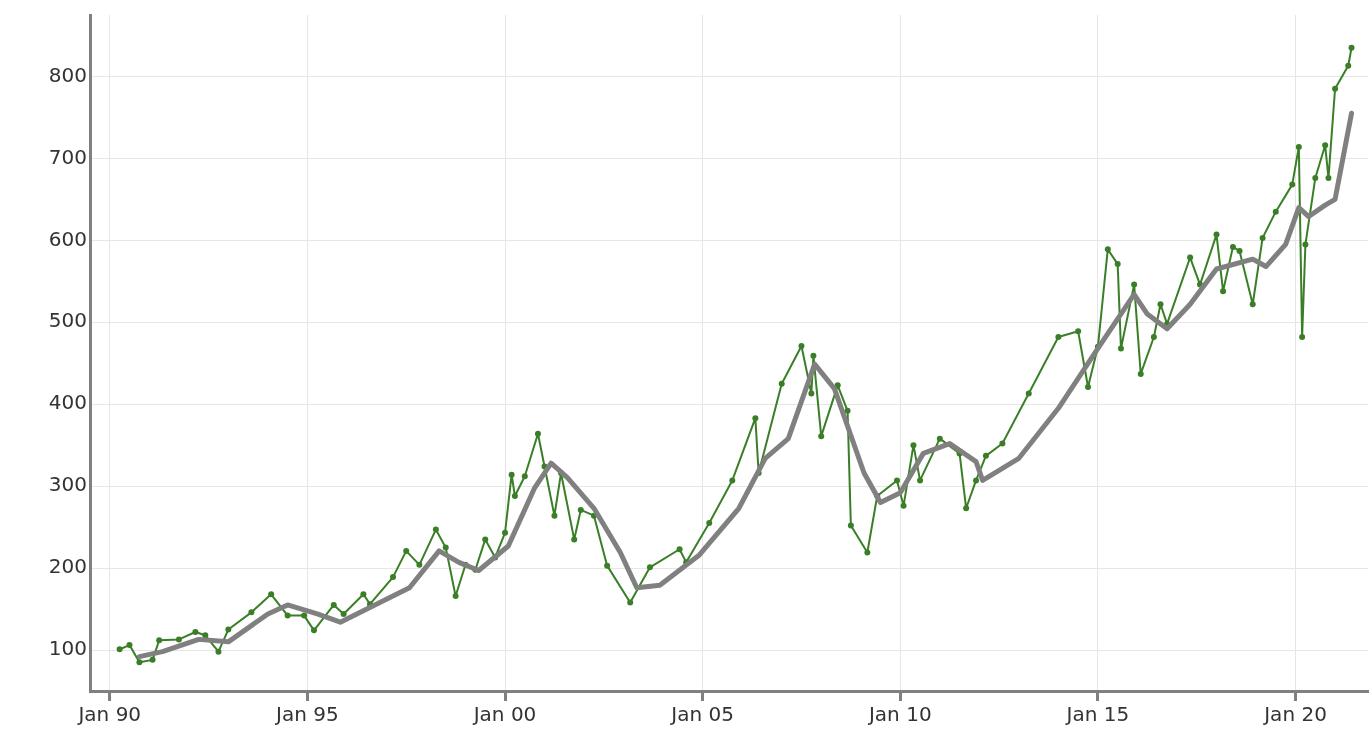 The width and height of the screenshot is (1371, 749). Describe the element at coordinates (701, 714) in the screenshot. I see `x-tick-label: Jan 05` at that location.